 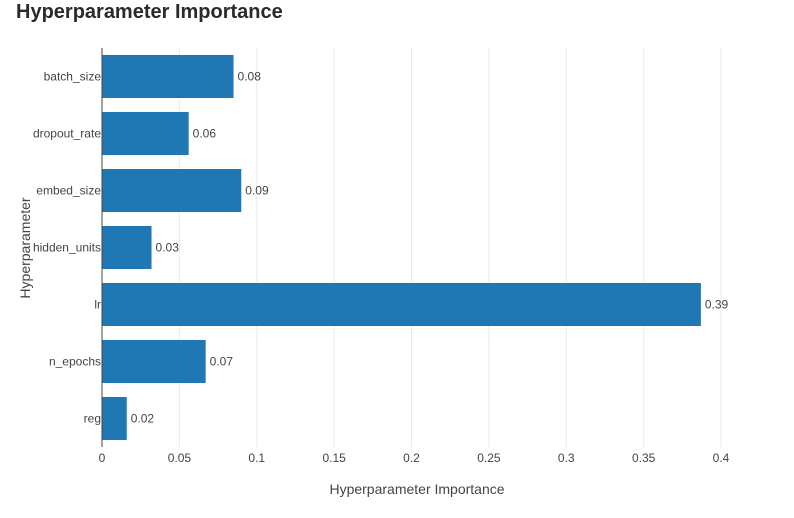 What do you see at coordinates (172, 190) in the screenshot?
I see `bar-embed_size` at bounding box center [172, 190].